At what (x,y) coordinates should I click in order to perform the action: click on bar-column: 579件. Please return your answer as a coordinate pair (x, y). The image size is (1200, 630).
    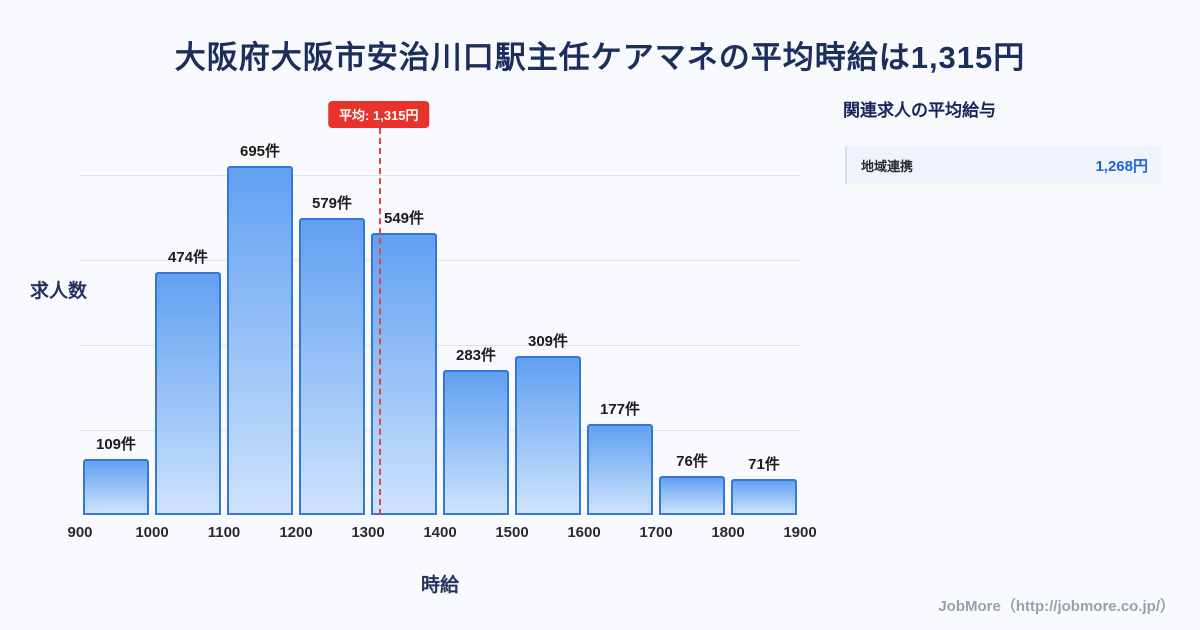
    Looking at the image, I should click on (332, 327).